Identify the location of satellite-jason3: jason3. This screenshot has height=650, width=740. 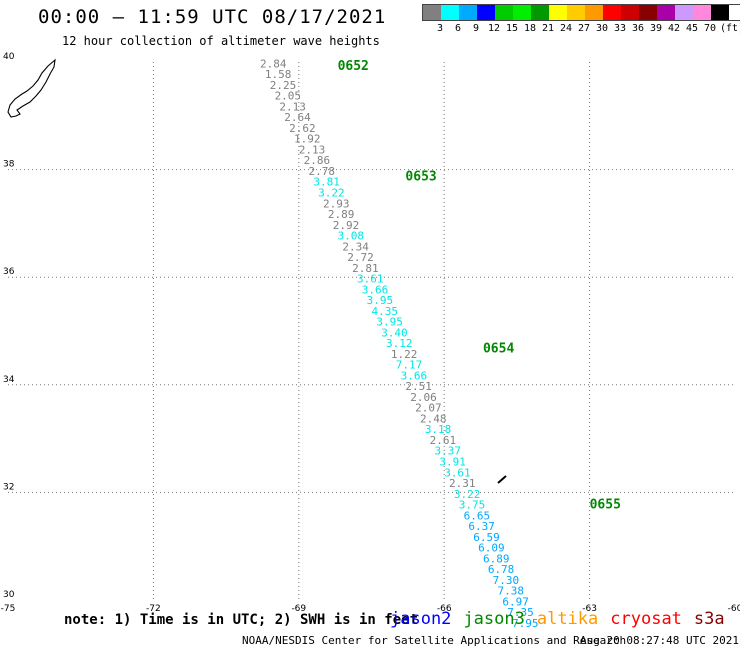
(494, 619).